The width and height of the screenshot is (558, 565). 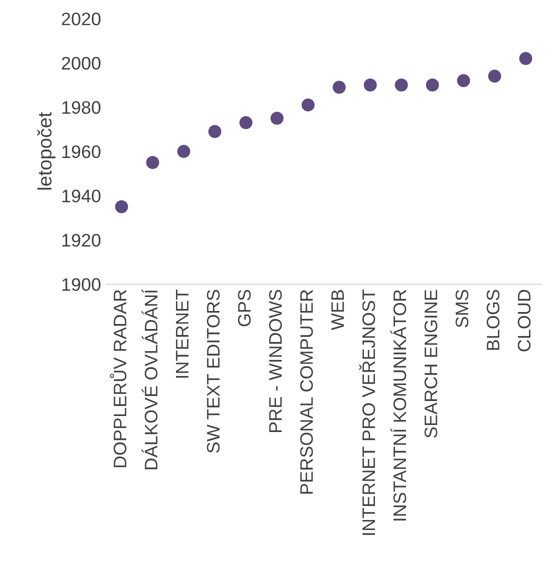 I want to click on x-tick-label: PERSONAL COMPUTER, so click(x=306, y=392).